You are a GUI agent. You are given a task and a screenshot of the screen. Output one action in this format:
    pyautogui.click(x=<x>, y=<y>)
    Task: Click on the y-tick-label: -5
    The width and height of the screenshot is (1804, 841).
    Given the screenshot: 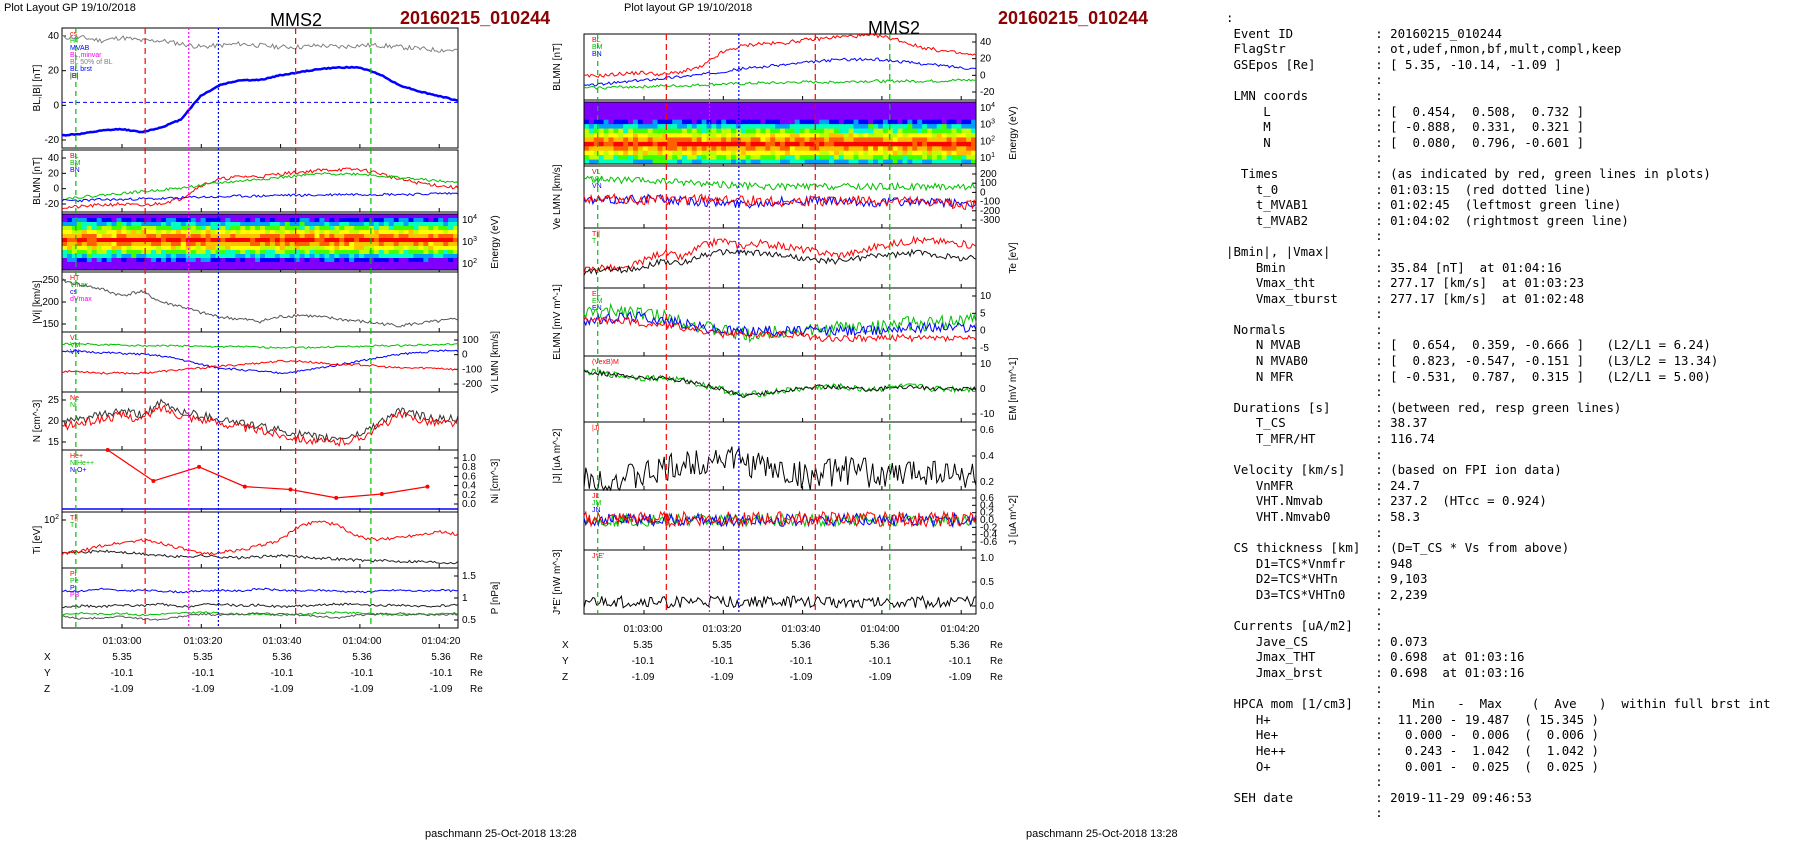 What is the action you would take?
    pyautogui.click(x=984, y=348)
    